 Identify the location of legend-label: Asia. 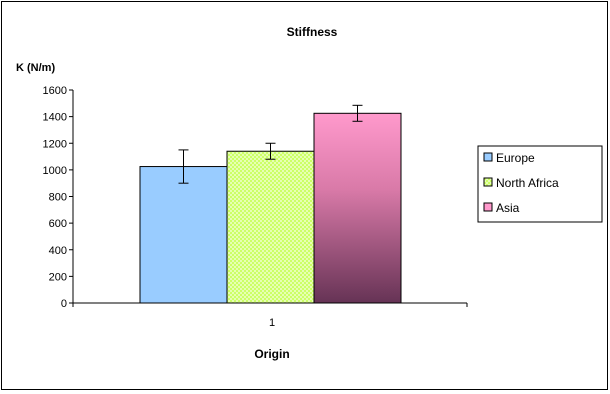
(508, 208).